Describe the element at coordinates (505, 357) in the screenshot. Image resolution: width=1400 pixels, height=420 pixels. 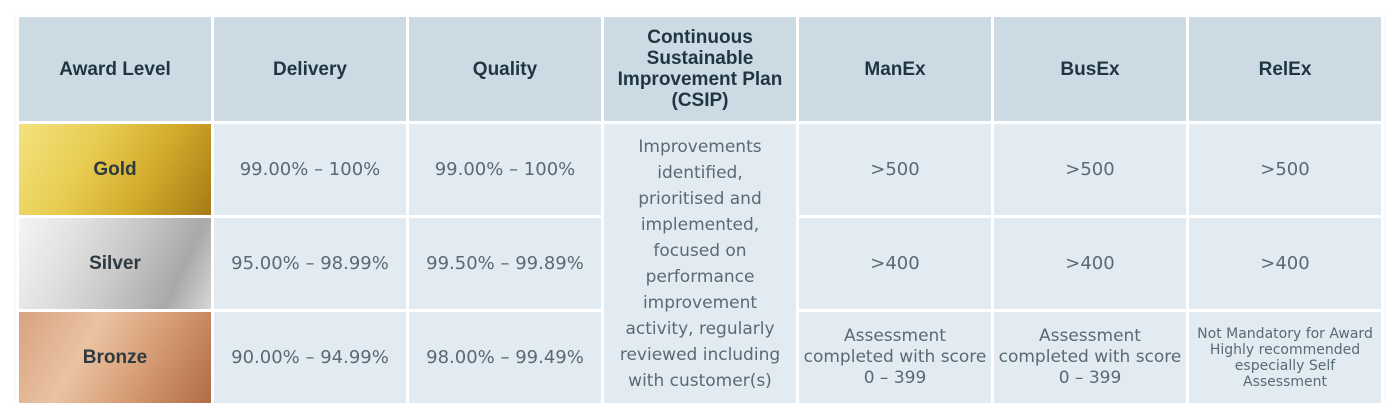
I see `bronze-quality: 98.00% – 99.49%` at that location.